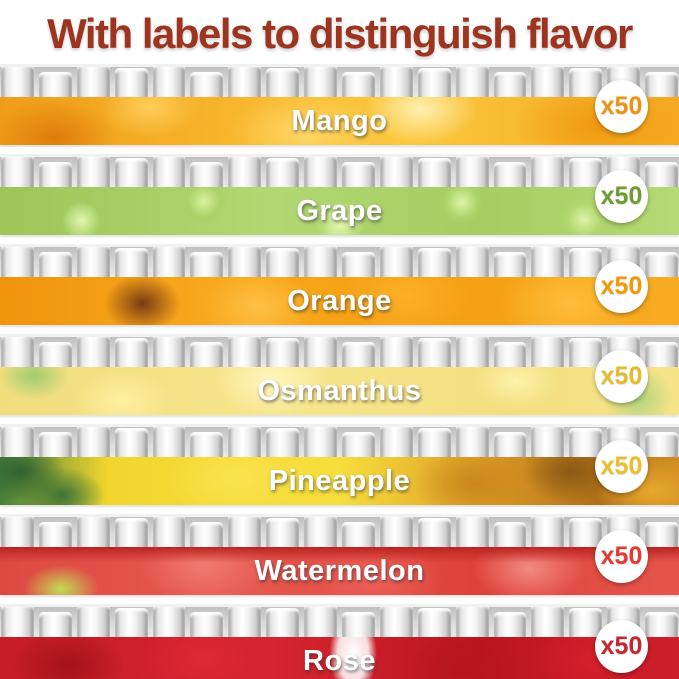 This screenshot has width=679, height=679. I want to click on flavor-label: Orange, so click(339, 300).